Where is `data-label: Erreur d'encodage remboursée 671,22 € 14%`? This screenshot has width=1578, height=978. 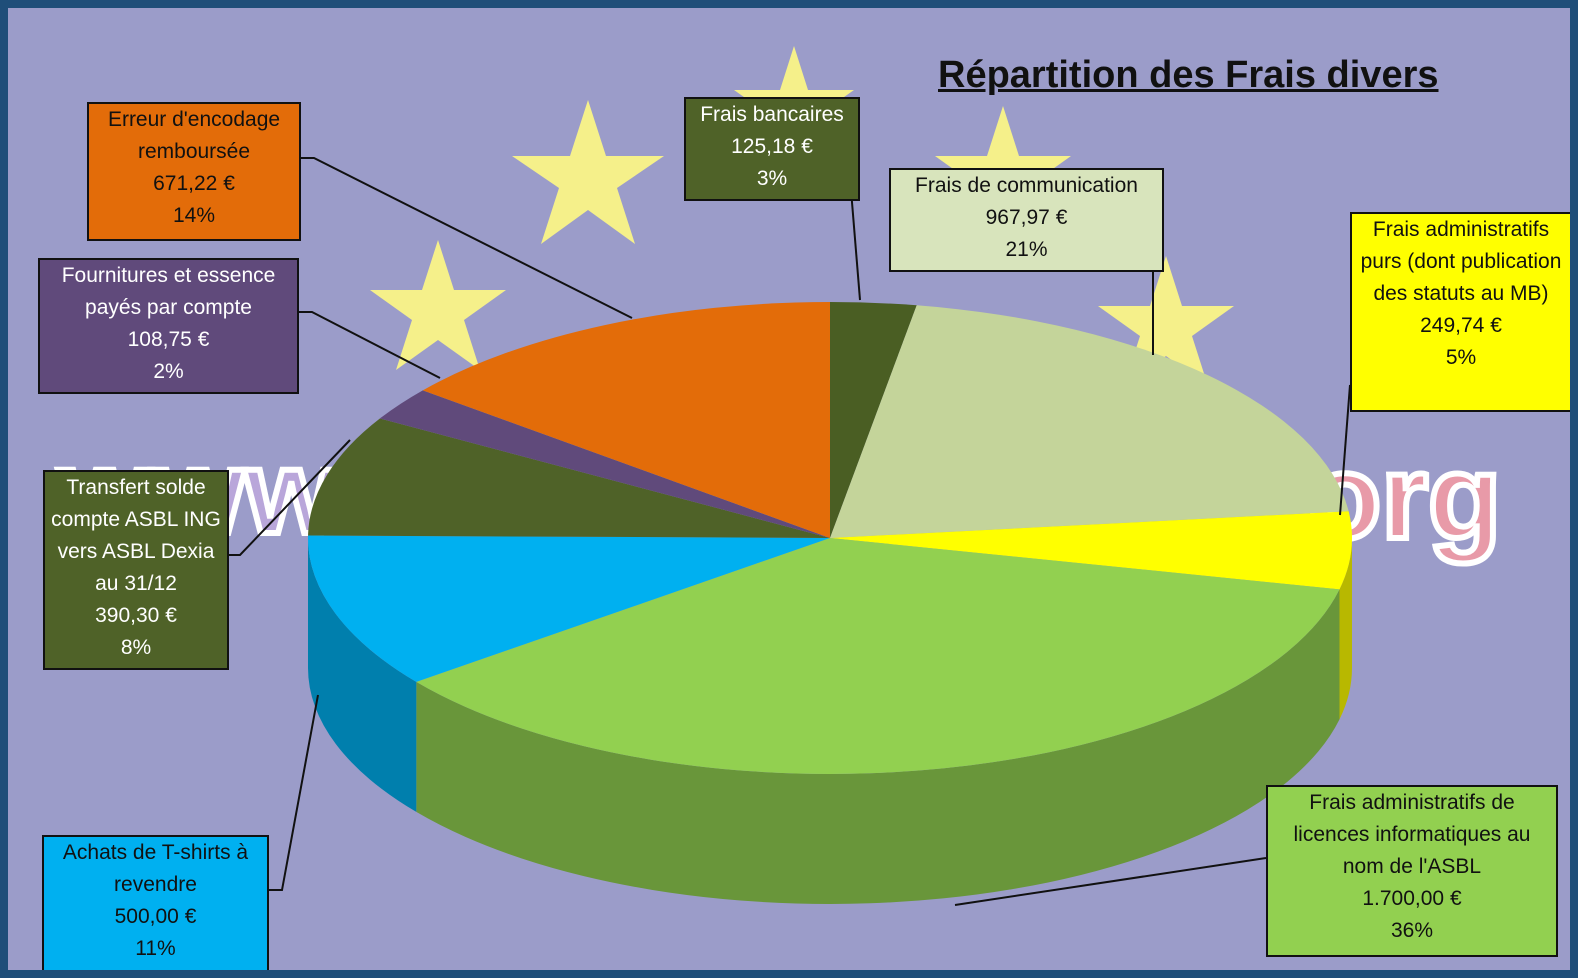
data-label: Erreur d'encodage remboursée 671,22 € 14% is located at coordinates (194, 171).